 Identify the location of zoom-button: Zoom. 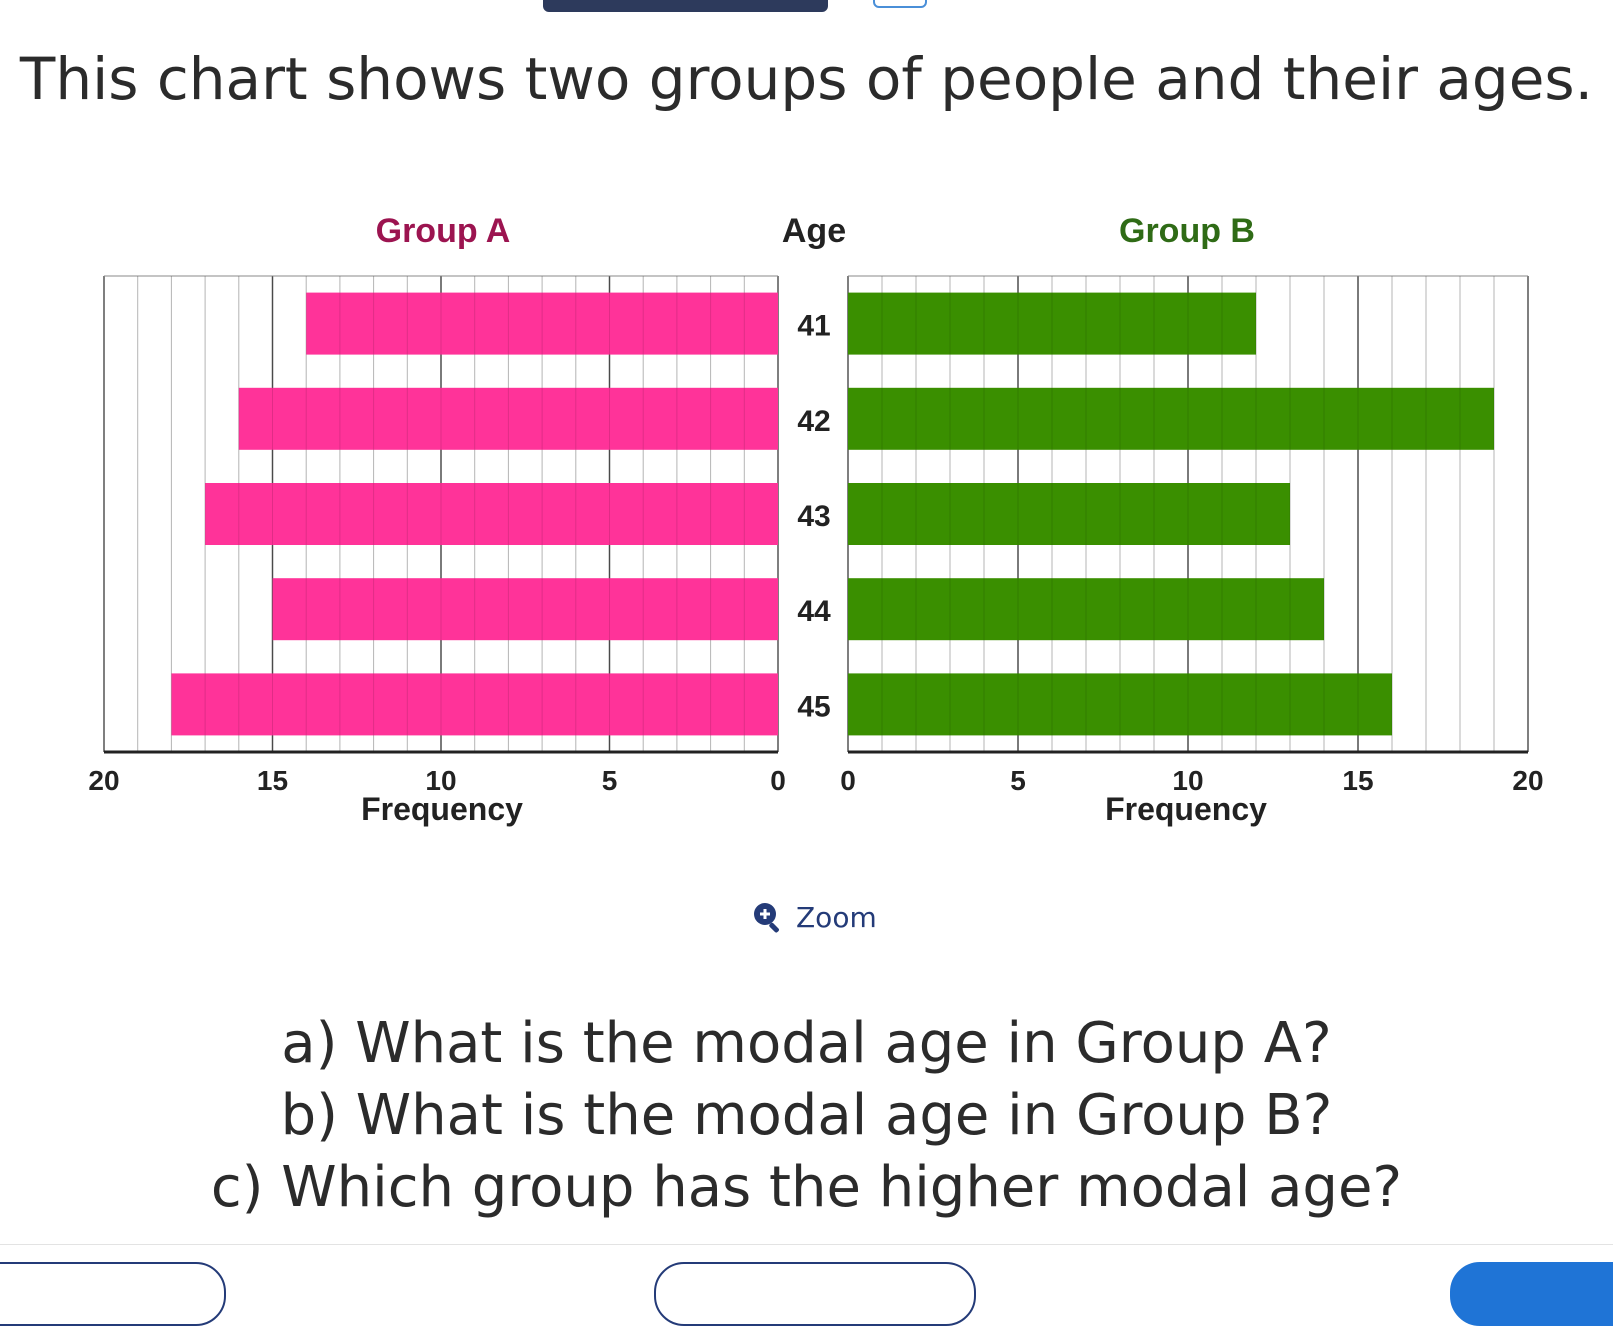
(814, 917).